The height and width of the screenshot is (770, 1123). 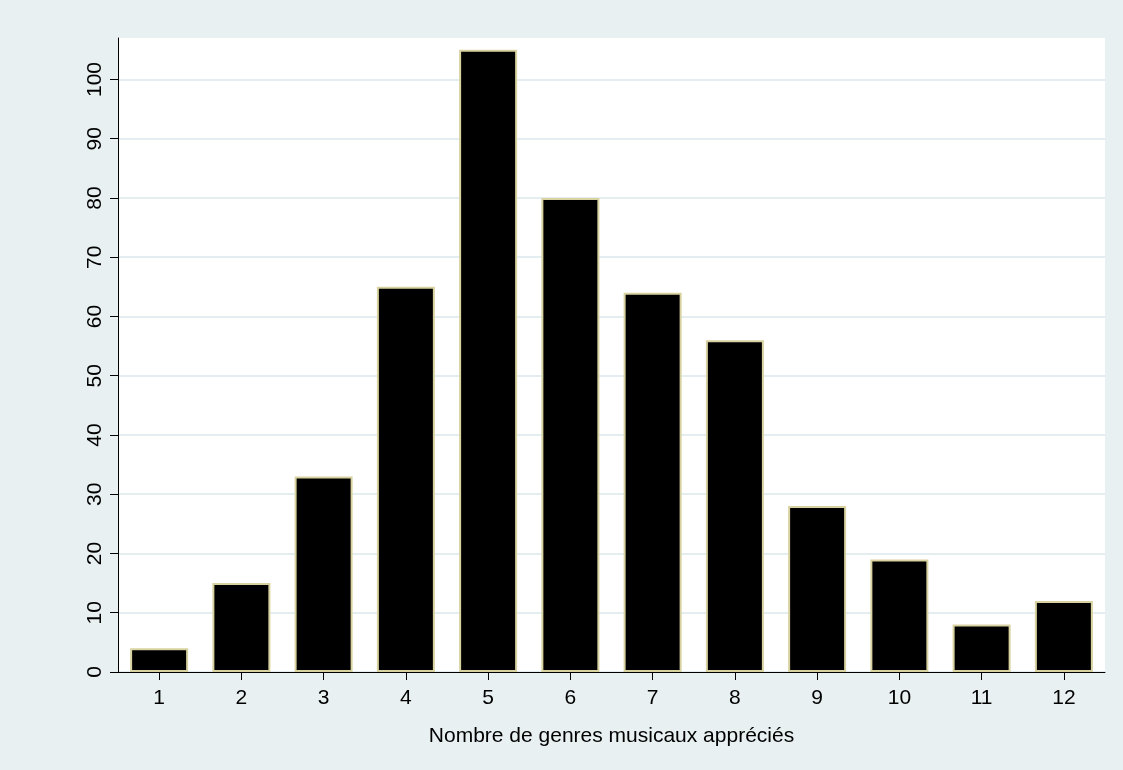 What do you see at coordinates (93, 613) in the screenshot?
I see `y-tick-label: 10` at bounding box center [93, 613].